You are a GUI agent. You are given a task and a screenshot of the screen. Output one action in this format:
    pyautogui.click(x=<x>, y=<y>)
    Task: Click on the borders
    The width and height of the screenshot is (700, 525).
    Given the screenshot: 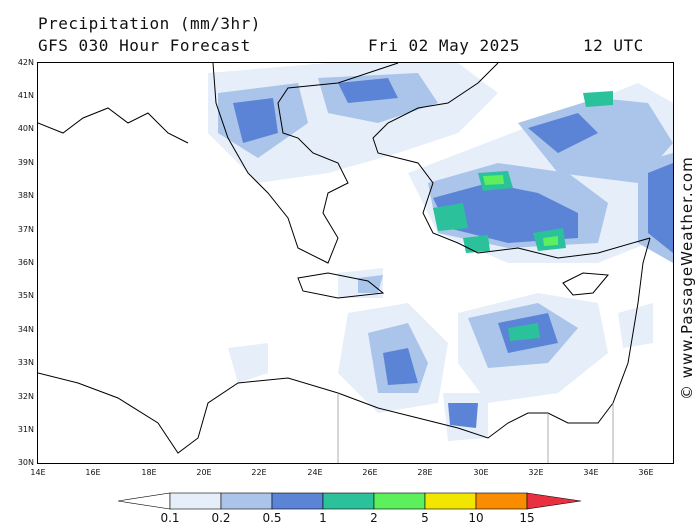 What is the action you would take?
    pyautogui.click(x=475, y=428)
    